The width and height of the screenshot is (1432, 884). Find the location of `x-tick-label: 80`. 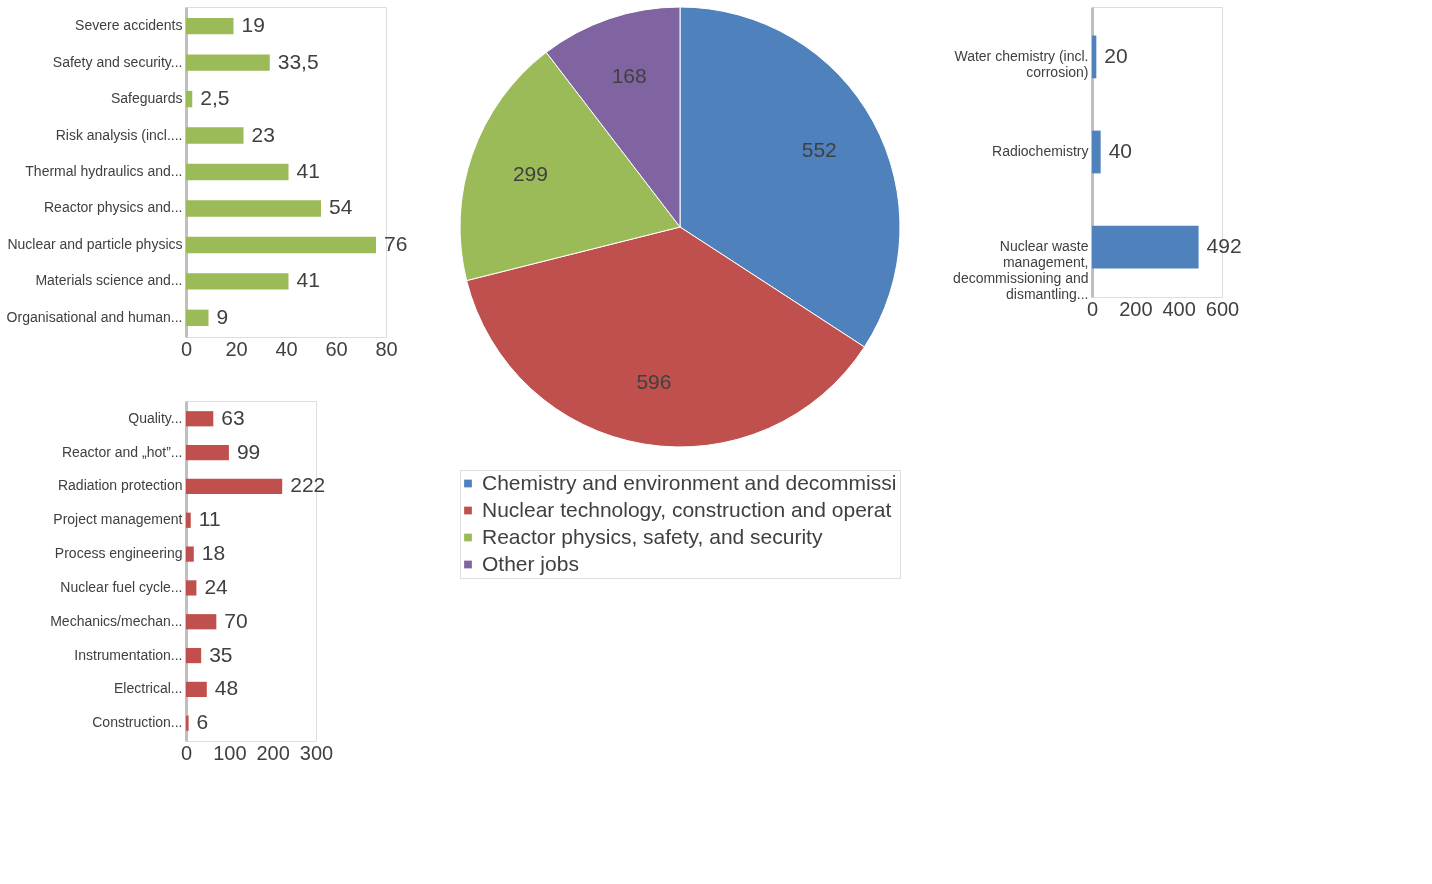

x-tick-label: 80 is located at coordinates (386, 348).